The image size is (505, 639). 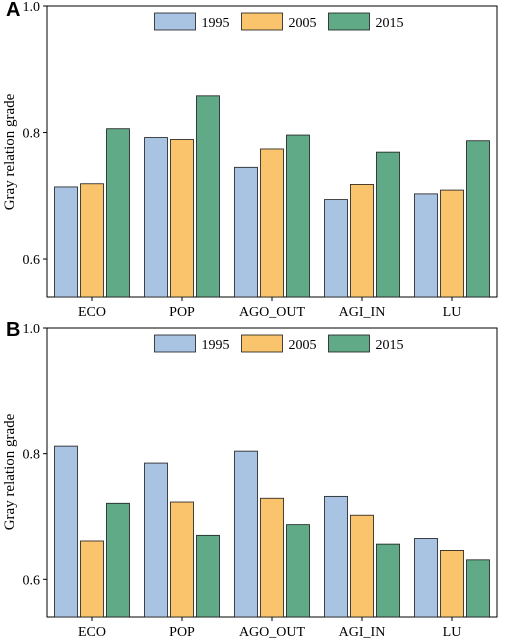 I want to click on panel-b-bar-agi-in-2015, so click(x=388, y=580).